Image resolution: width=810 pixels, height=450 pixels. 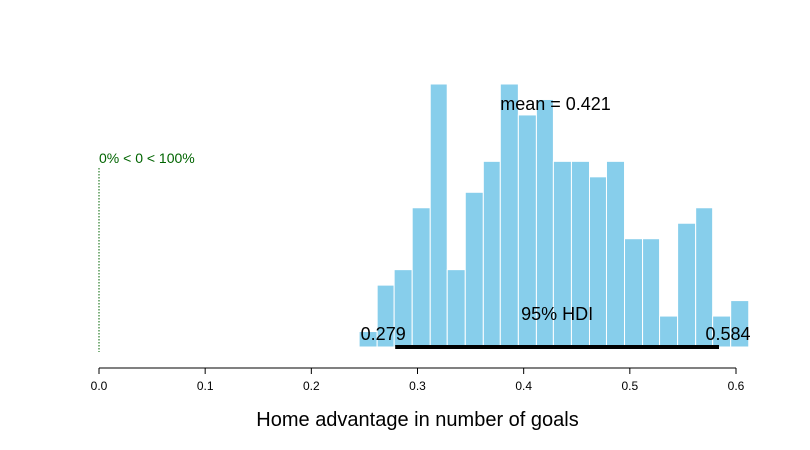 I want to click on hdi-label: 95% HDI, so click(x=557, y=314).